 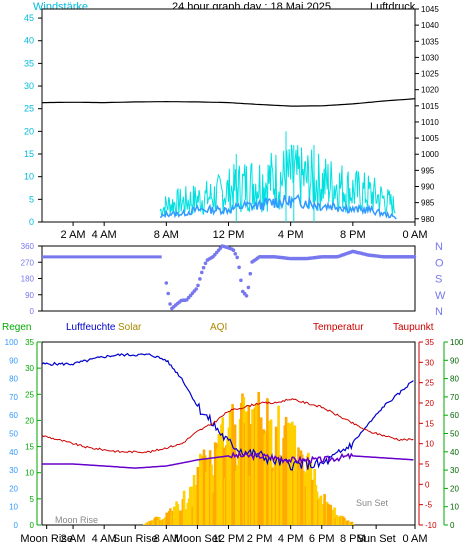 What do you see at coordinates (29, 86) in the screenshot?
I see `wind-tick-label: 30` at bounding box center [29, 86].